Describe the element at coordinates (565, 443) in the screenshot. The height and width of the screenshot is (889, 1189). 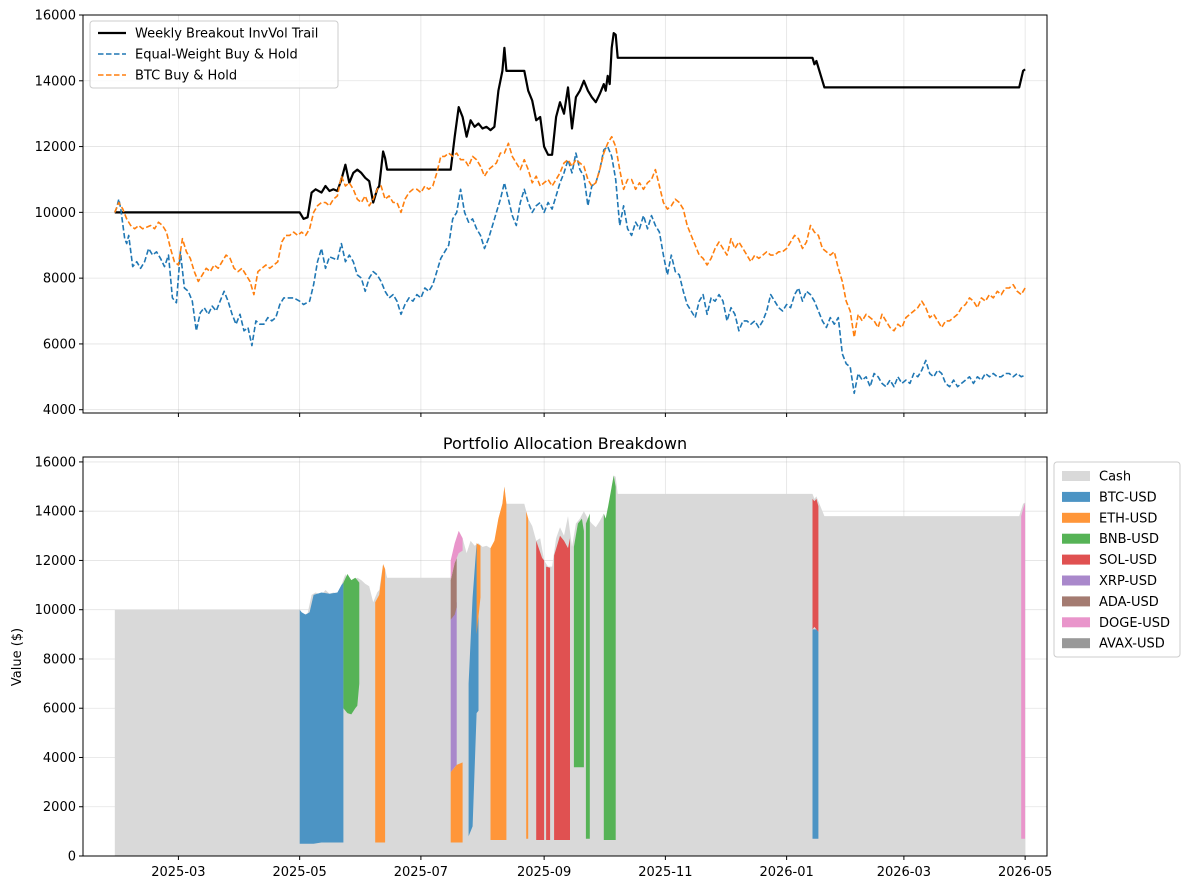
I see `bottom-chart-title: Portfolio Allocation Breakdown` at that location.